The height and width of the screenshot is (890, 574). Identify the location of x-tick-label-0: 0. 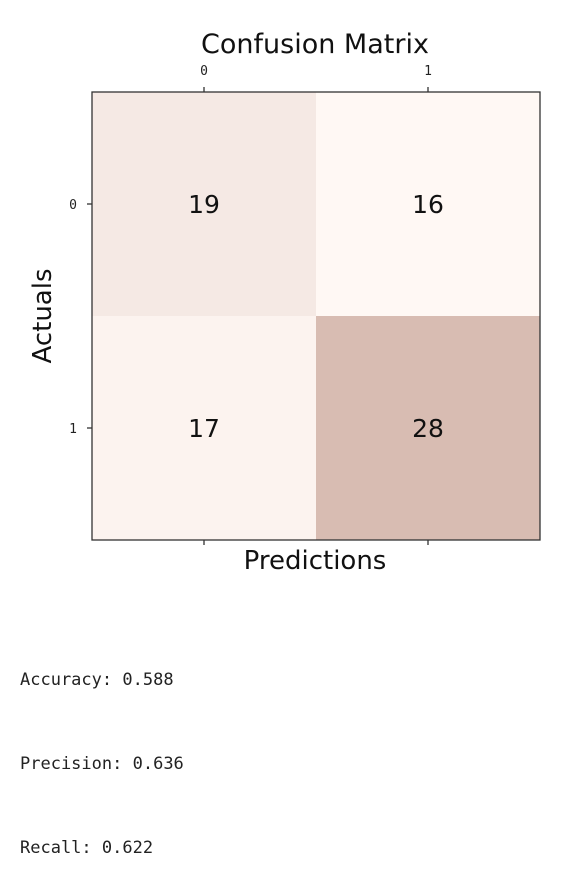
(204, 71).